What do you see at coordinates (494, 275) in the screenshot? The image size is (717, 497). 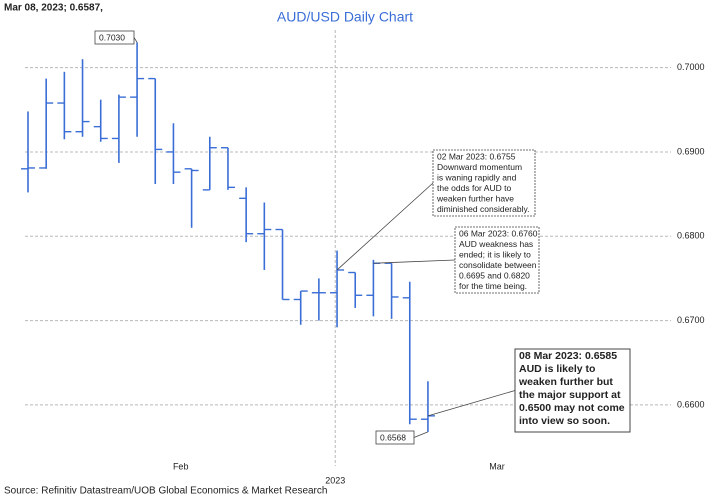 I see `annotation-text: 0.6695 and 0.6820` at bounding box center [494, 275].